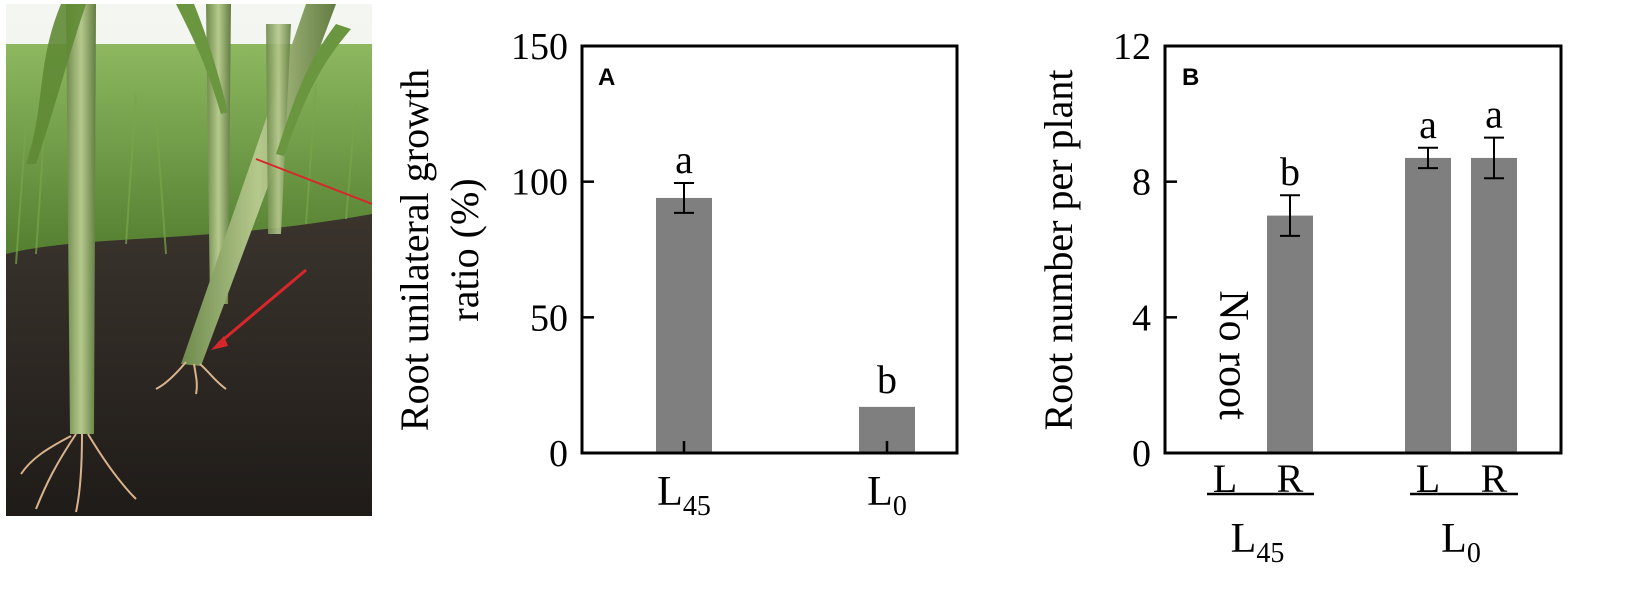  What do you see at coordinates (785, 295) in the screenshot?
I see `panel-a-bars: ab` at bounding box center [785, 295].